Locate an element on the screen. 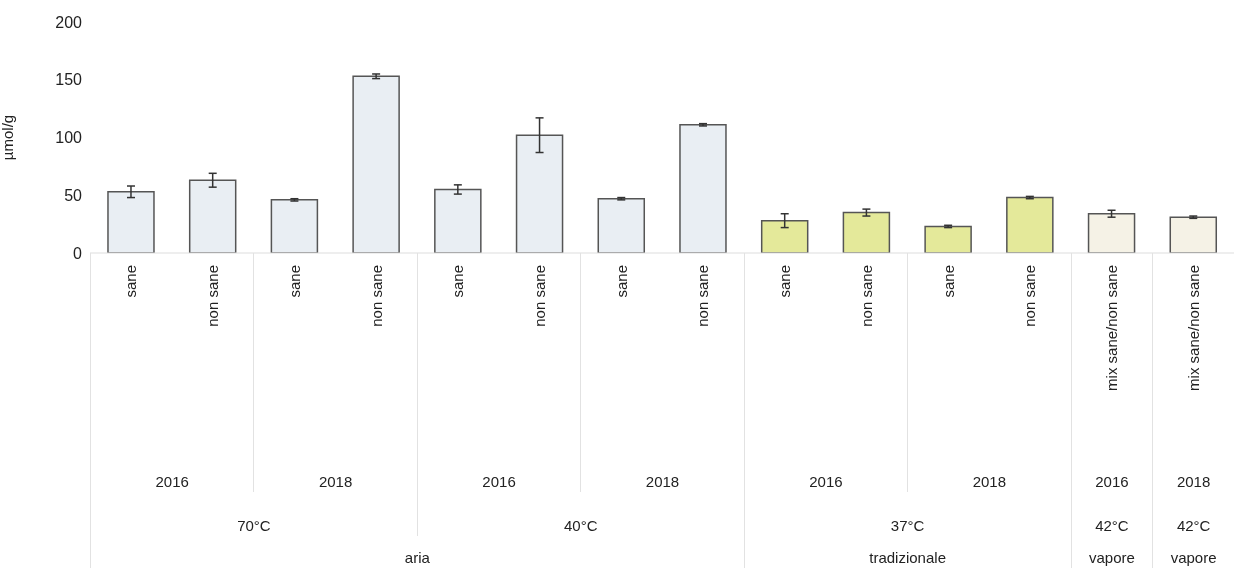 This screenshot has width=1240, height=568. y-tick-label: 150 is located at coordinates (69, 80).